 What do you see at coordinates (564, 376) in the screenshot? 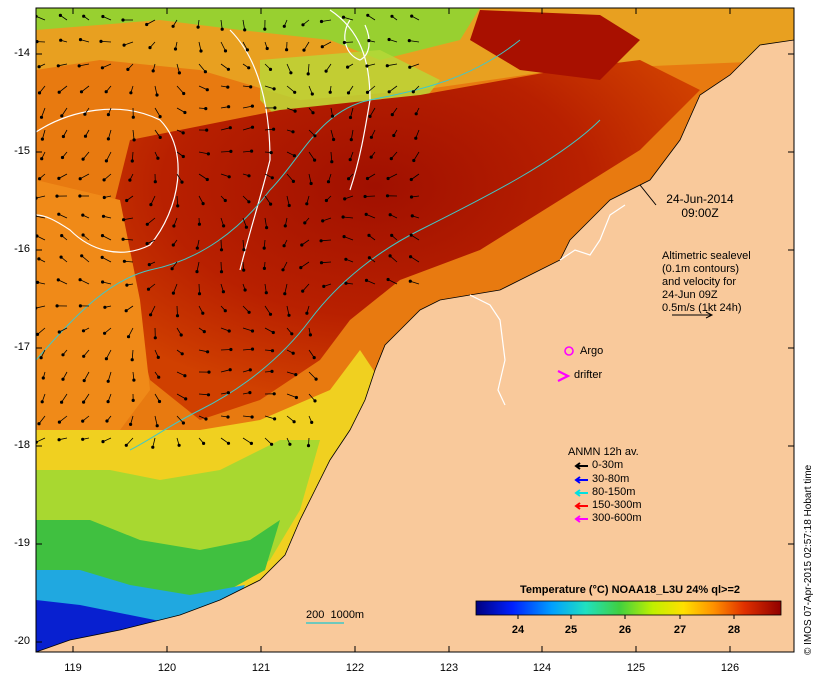
I see `drifter-marker-icon` at bounding box center [564, 376].